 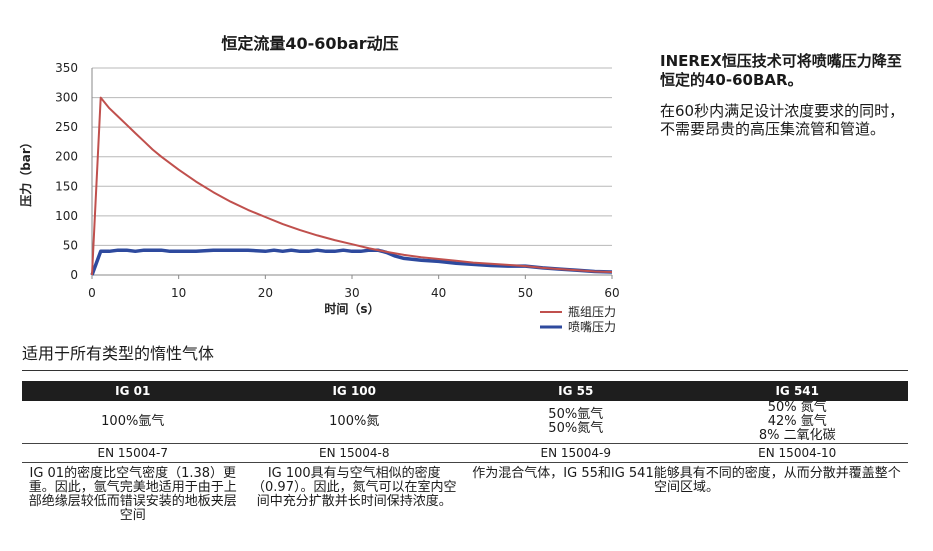 I want to click on x-tick-label: 50, so click(x=525, y=293).